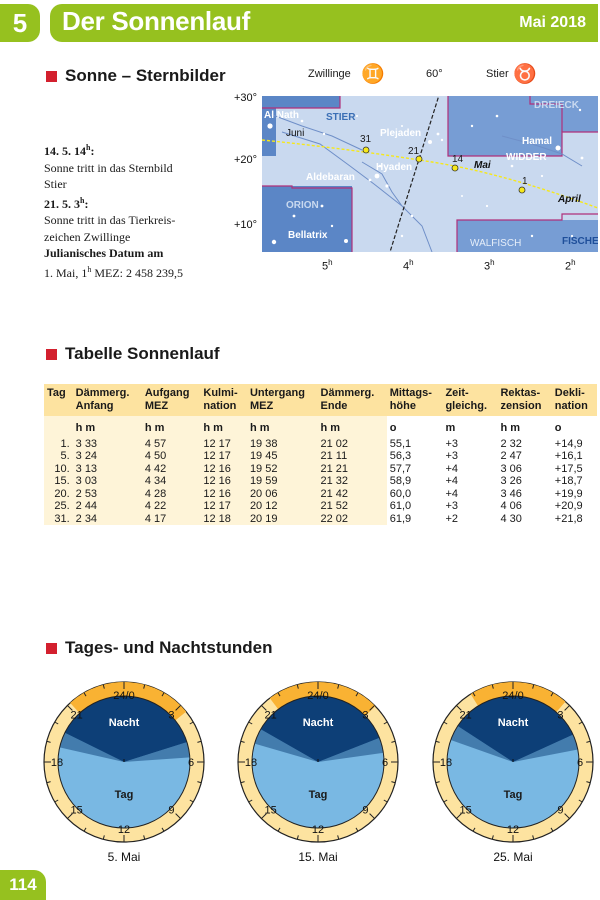 The width and height of the screenshot is (600, 900). Describe the element at coordinates (414, 518) in the screenshot. I see `table-cell: 61,9` at that location.